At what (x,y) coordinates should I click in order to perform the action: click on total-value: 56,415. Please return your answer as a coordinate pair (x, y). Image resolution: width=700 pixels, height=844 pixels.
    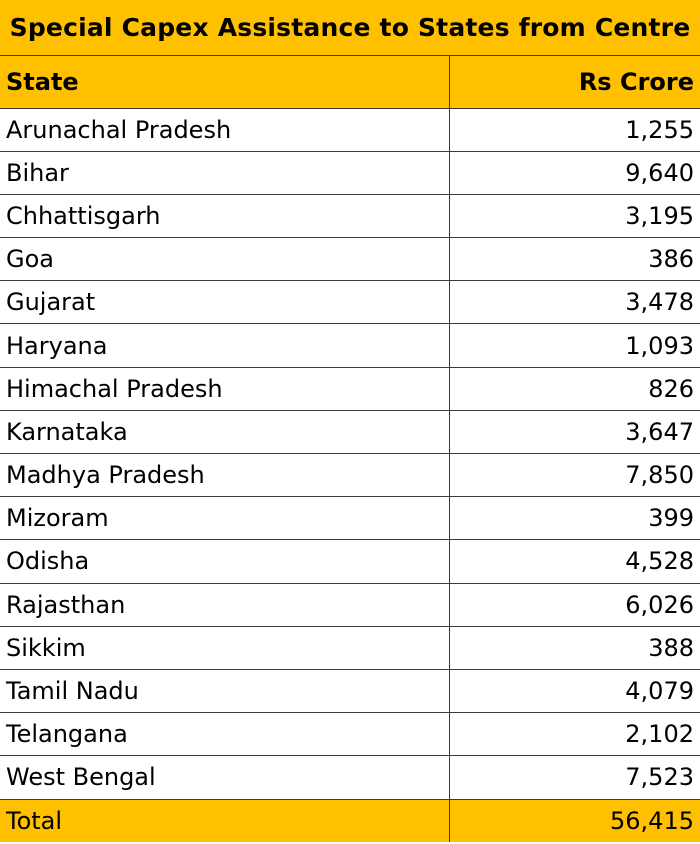
    Looking at the image, I should click on (574, 820).